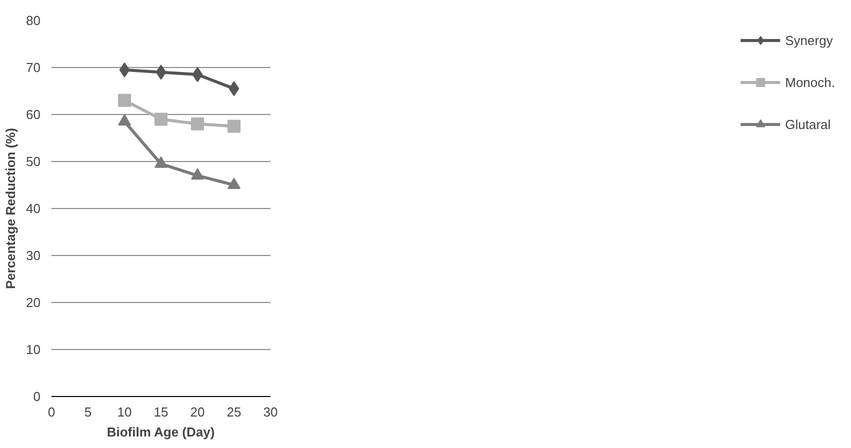 Image resolution: width=851 pixels, height=448 pixels. What do you see at coordinates (197, 412) in the screenshot?
I see `x-tick-label: 20` at bounding box center [197, 412].